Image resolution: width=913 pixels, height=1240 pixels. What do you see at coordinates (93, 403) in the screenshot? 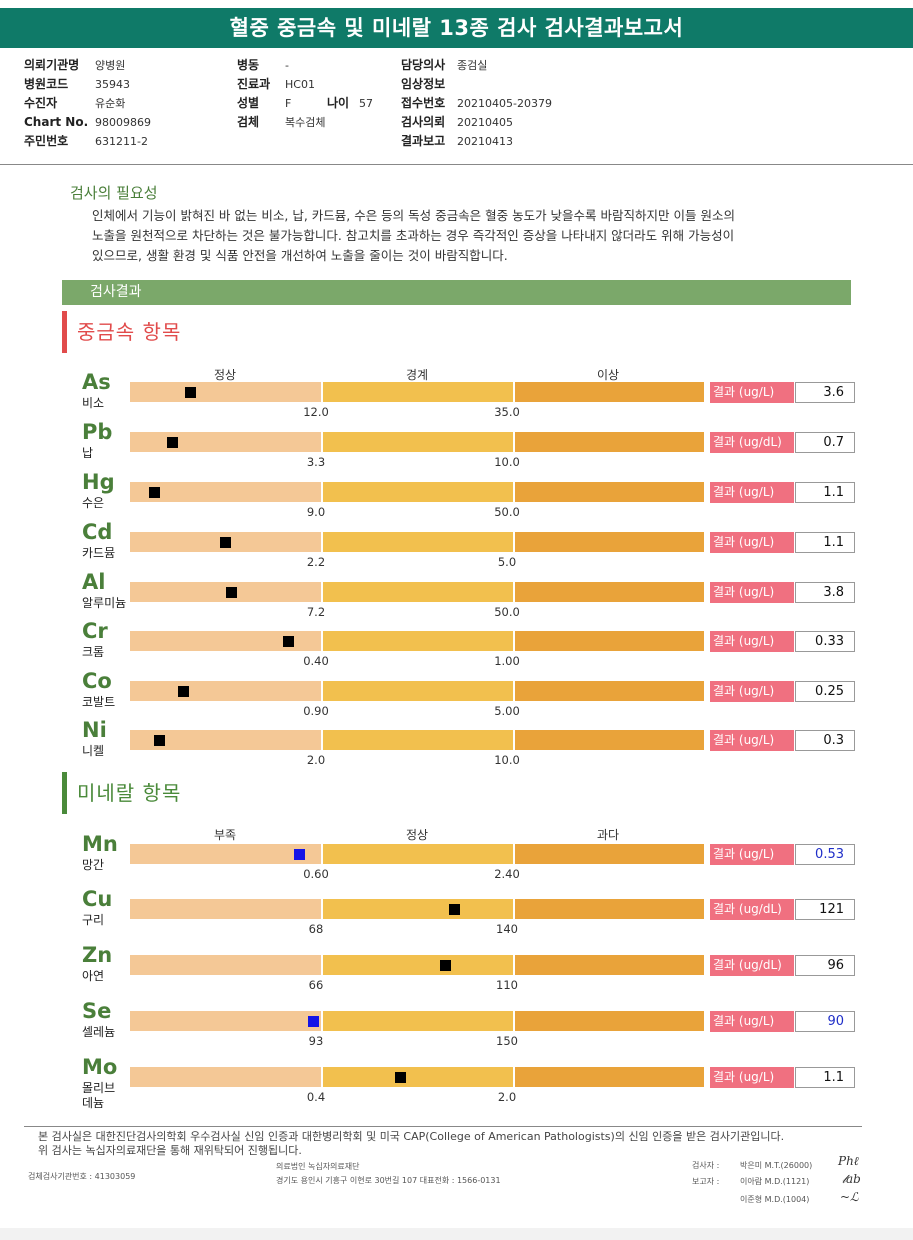
I see `element-name: 비소` at bounding box center [93, 403].